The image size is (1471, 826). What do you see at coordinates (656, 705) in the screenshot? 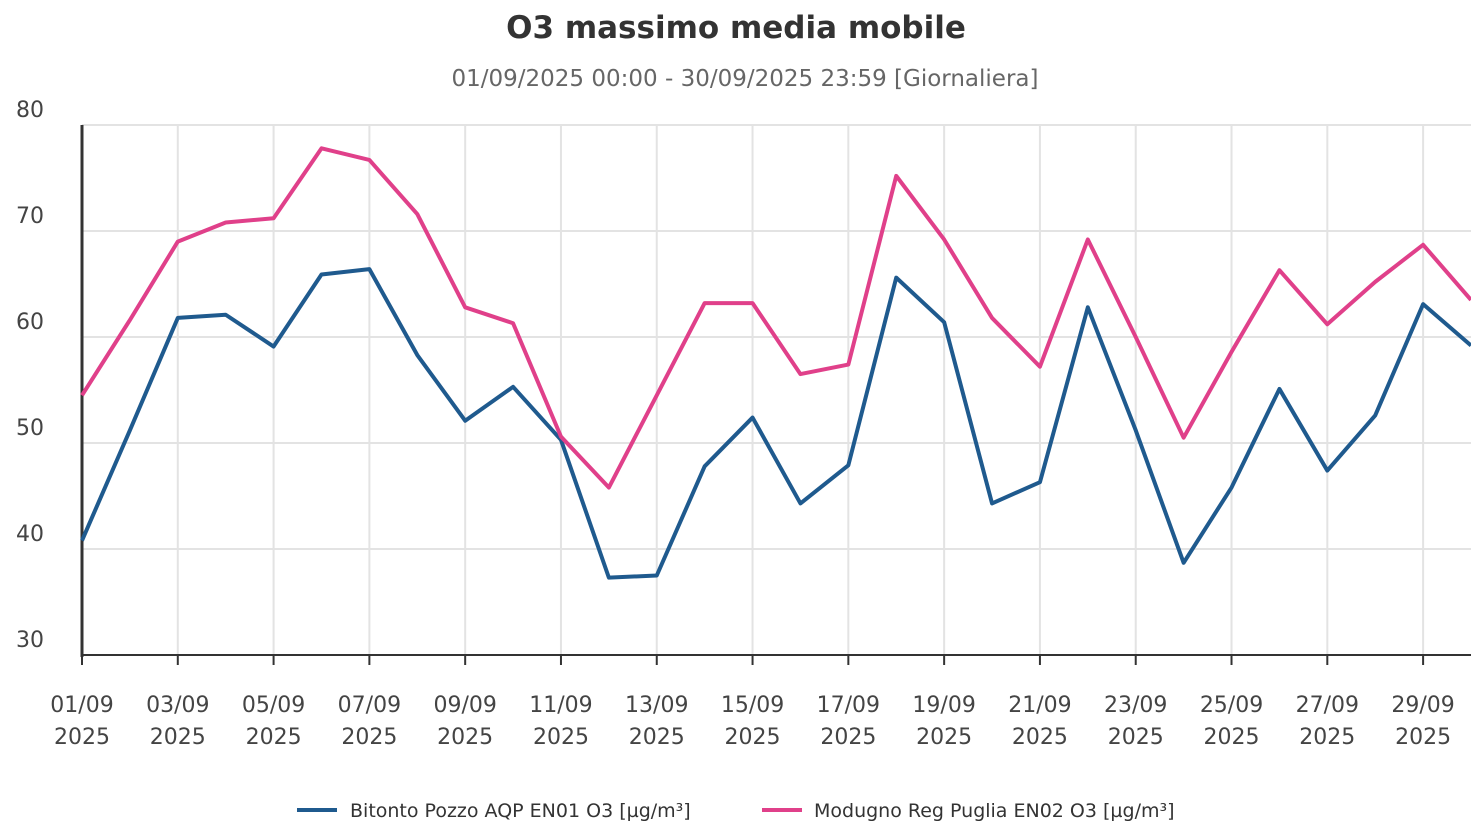
I see `x-tick-label-line: 13/09` at bounding box center [656, 705].